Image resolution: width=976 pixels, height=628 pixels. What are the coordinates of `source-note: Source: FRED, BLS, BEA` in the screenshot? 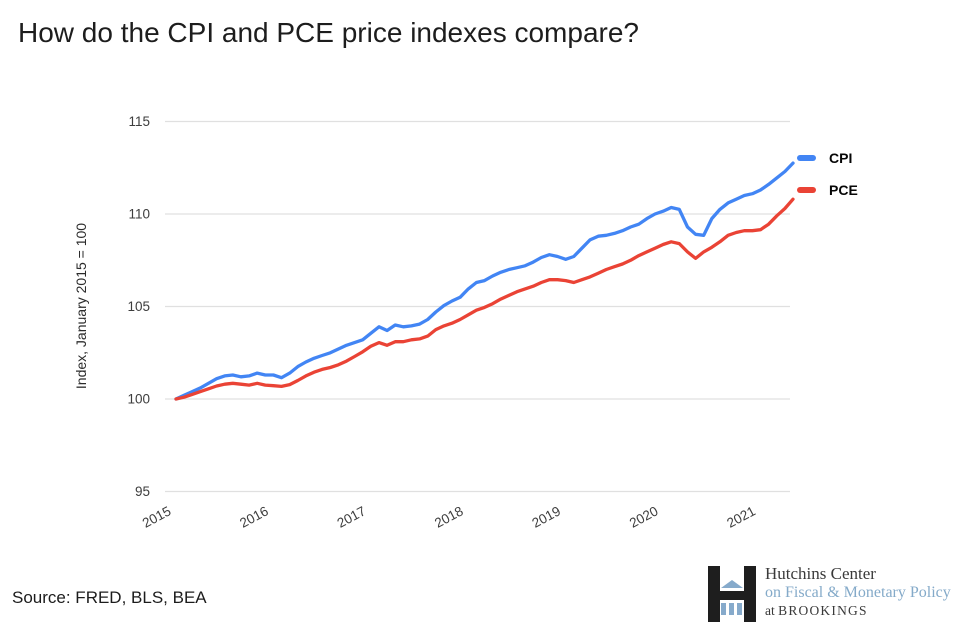 It's located at (109, 597).